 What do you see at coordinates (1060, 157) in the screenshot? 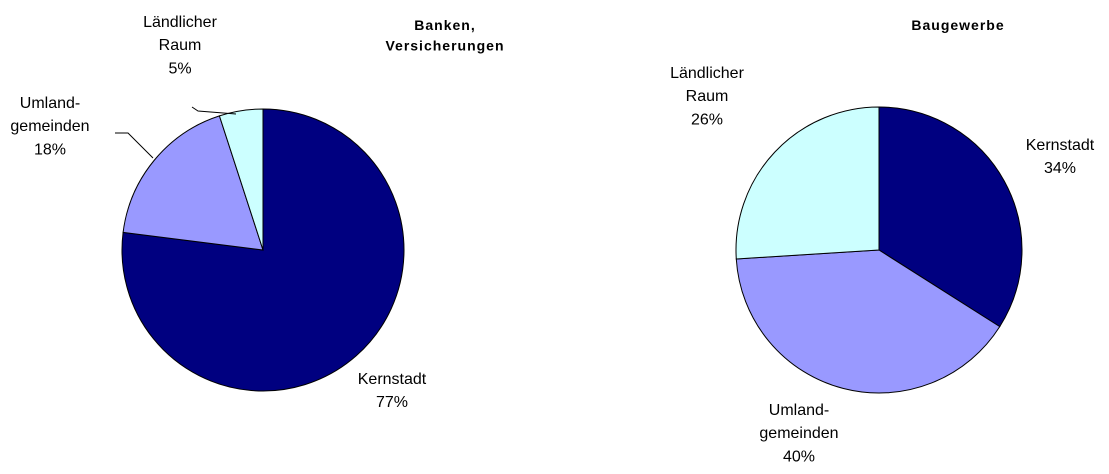
I see `slice-label: Kernstadt 34%` at bounding box center [1060, 157].